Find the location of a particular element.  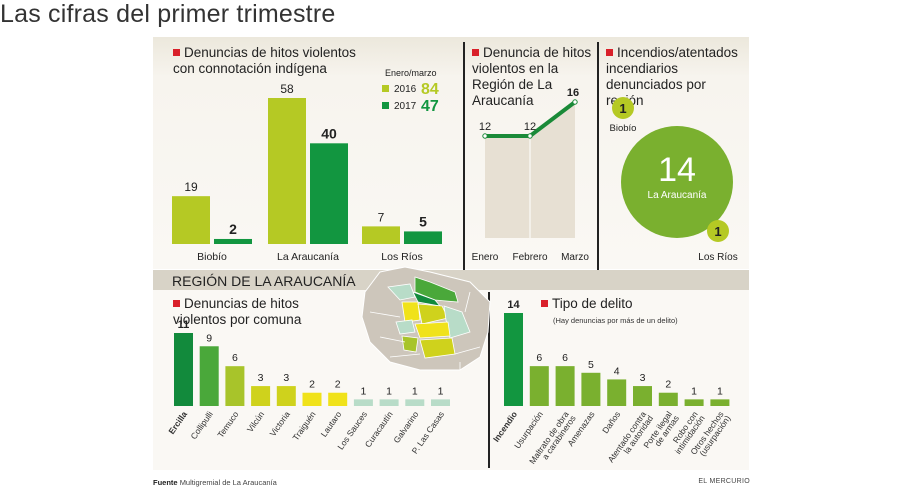

bar-value-label: 4 is located at coordinates (617, 371).